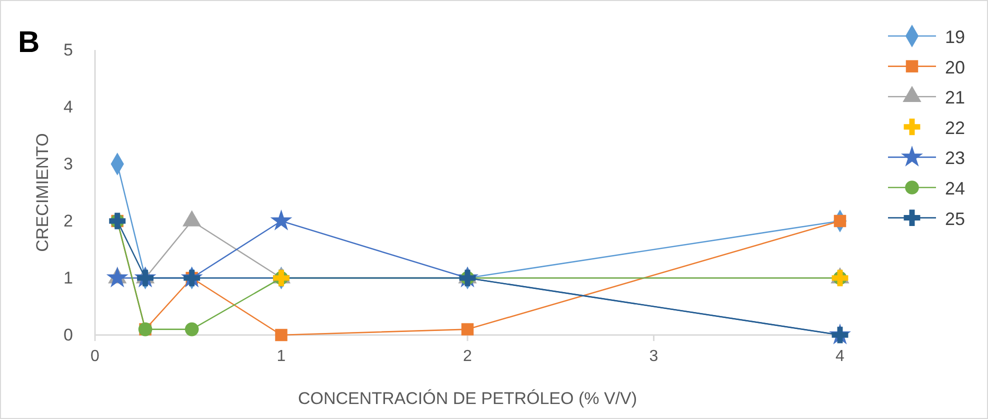  I want to click on y-tick-label: 1, so click(68, 278).